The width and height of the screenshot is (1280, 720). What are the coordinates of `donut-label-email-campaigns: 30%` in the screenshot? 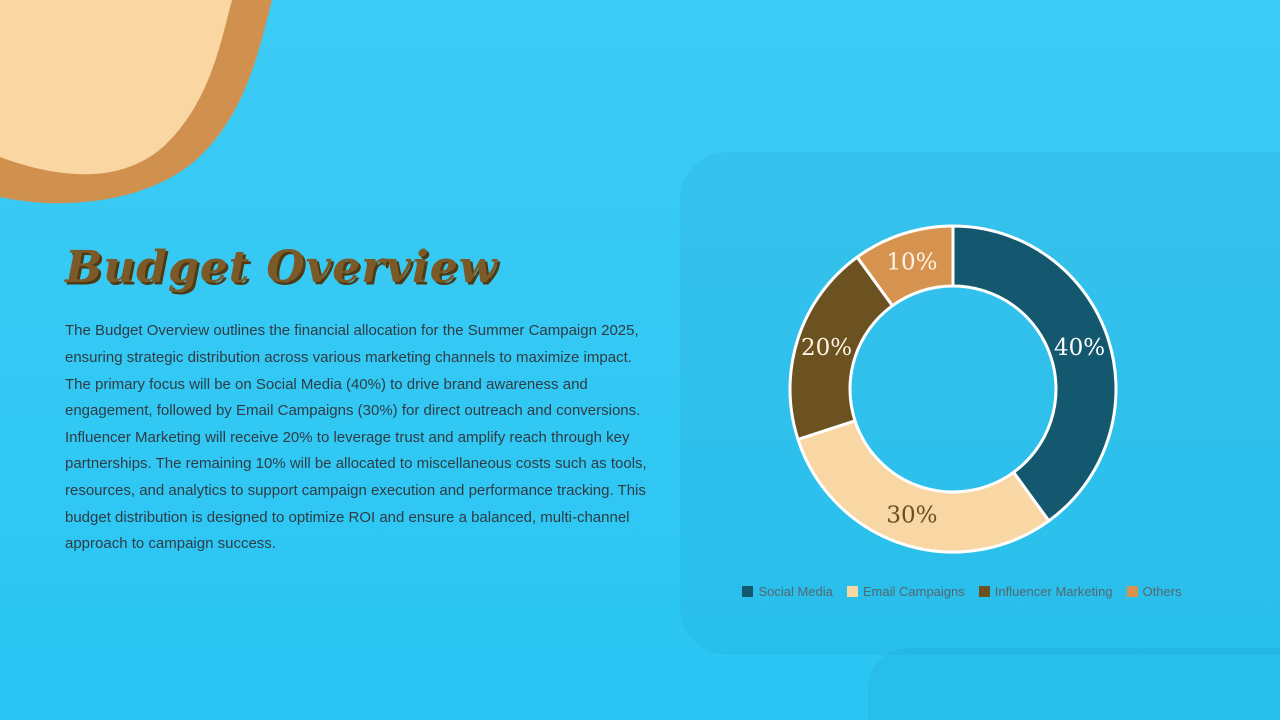 It's located at (911, 516).